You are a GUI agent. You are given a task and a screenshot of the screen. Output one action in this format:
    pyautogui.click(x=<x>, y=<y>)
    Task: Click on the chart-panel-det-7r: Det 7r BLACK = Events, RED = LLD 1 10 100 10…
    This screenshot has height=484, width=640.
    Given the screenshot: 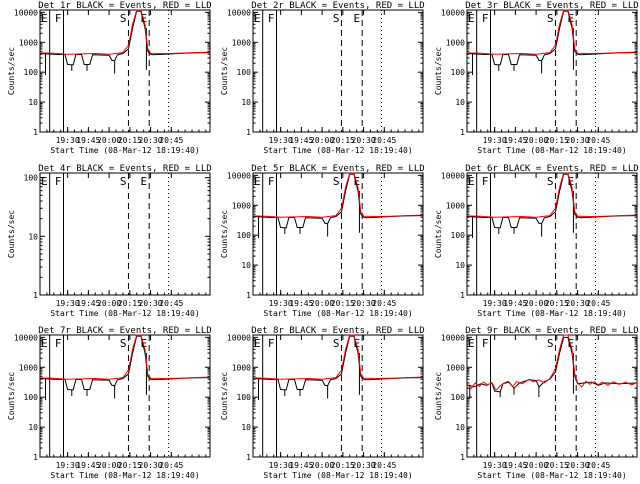 What is the action you would take?
    pyautogui.click(x=109, y=403)
    